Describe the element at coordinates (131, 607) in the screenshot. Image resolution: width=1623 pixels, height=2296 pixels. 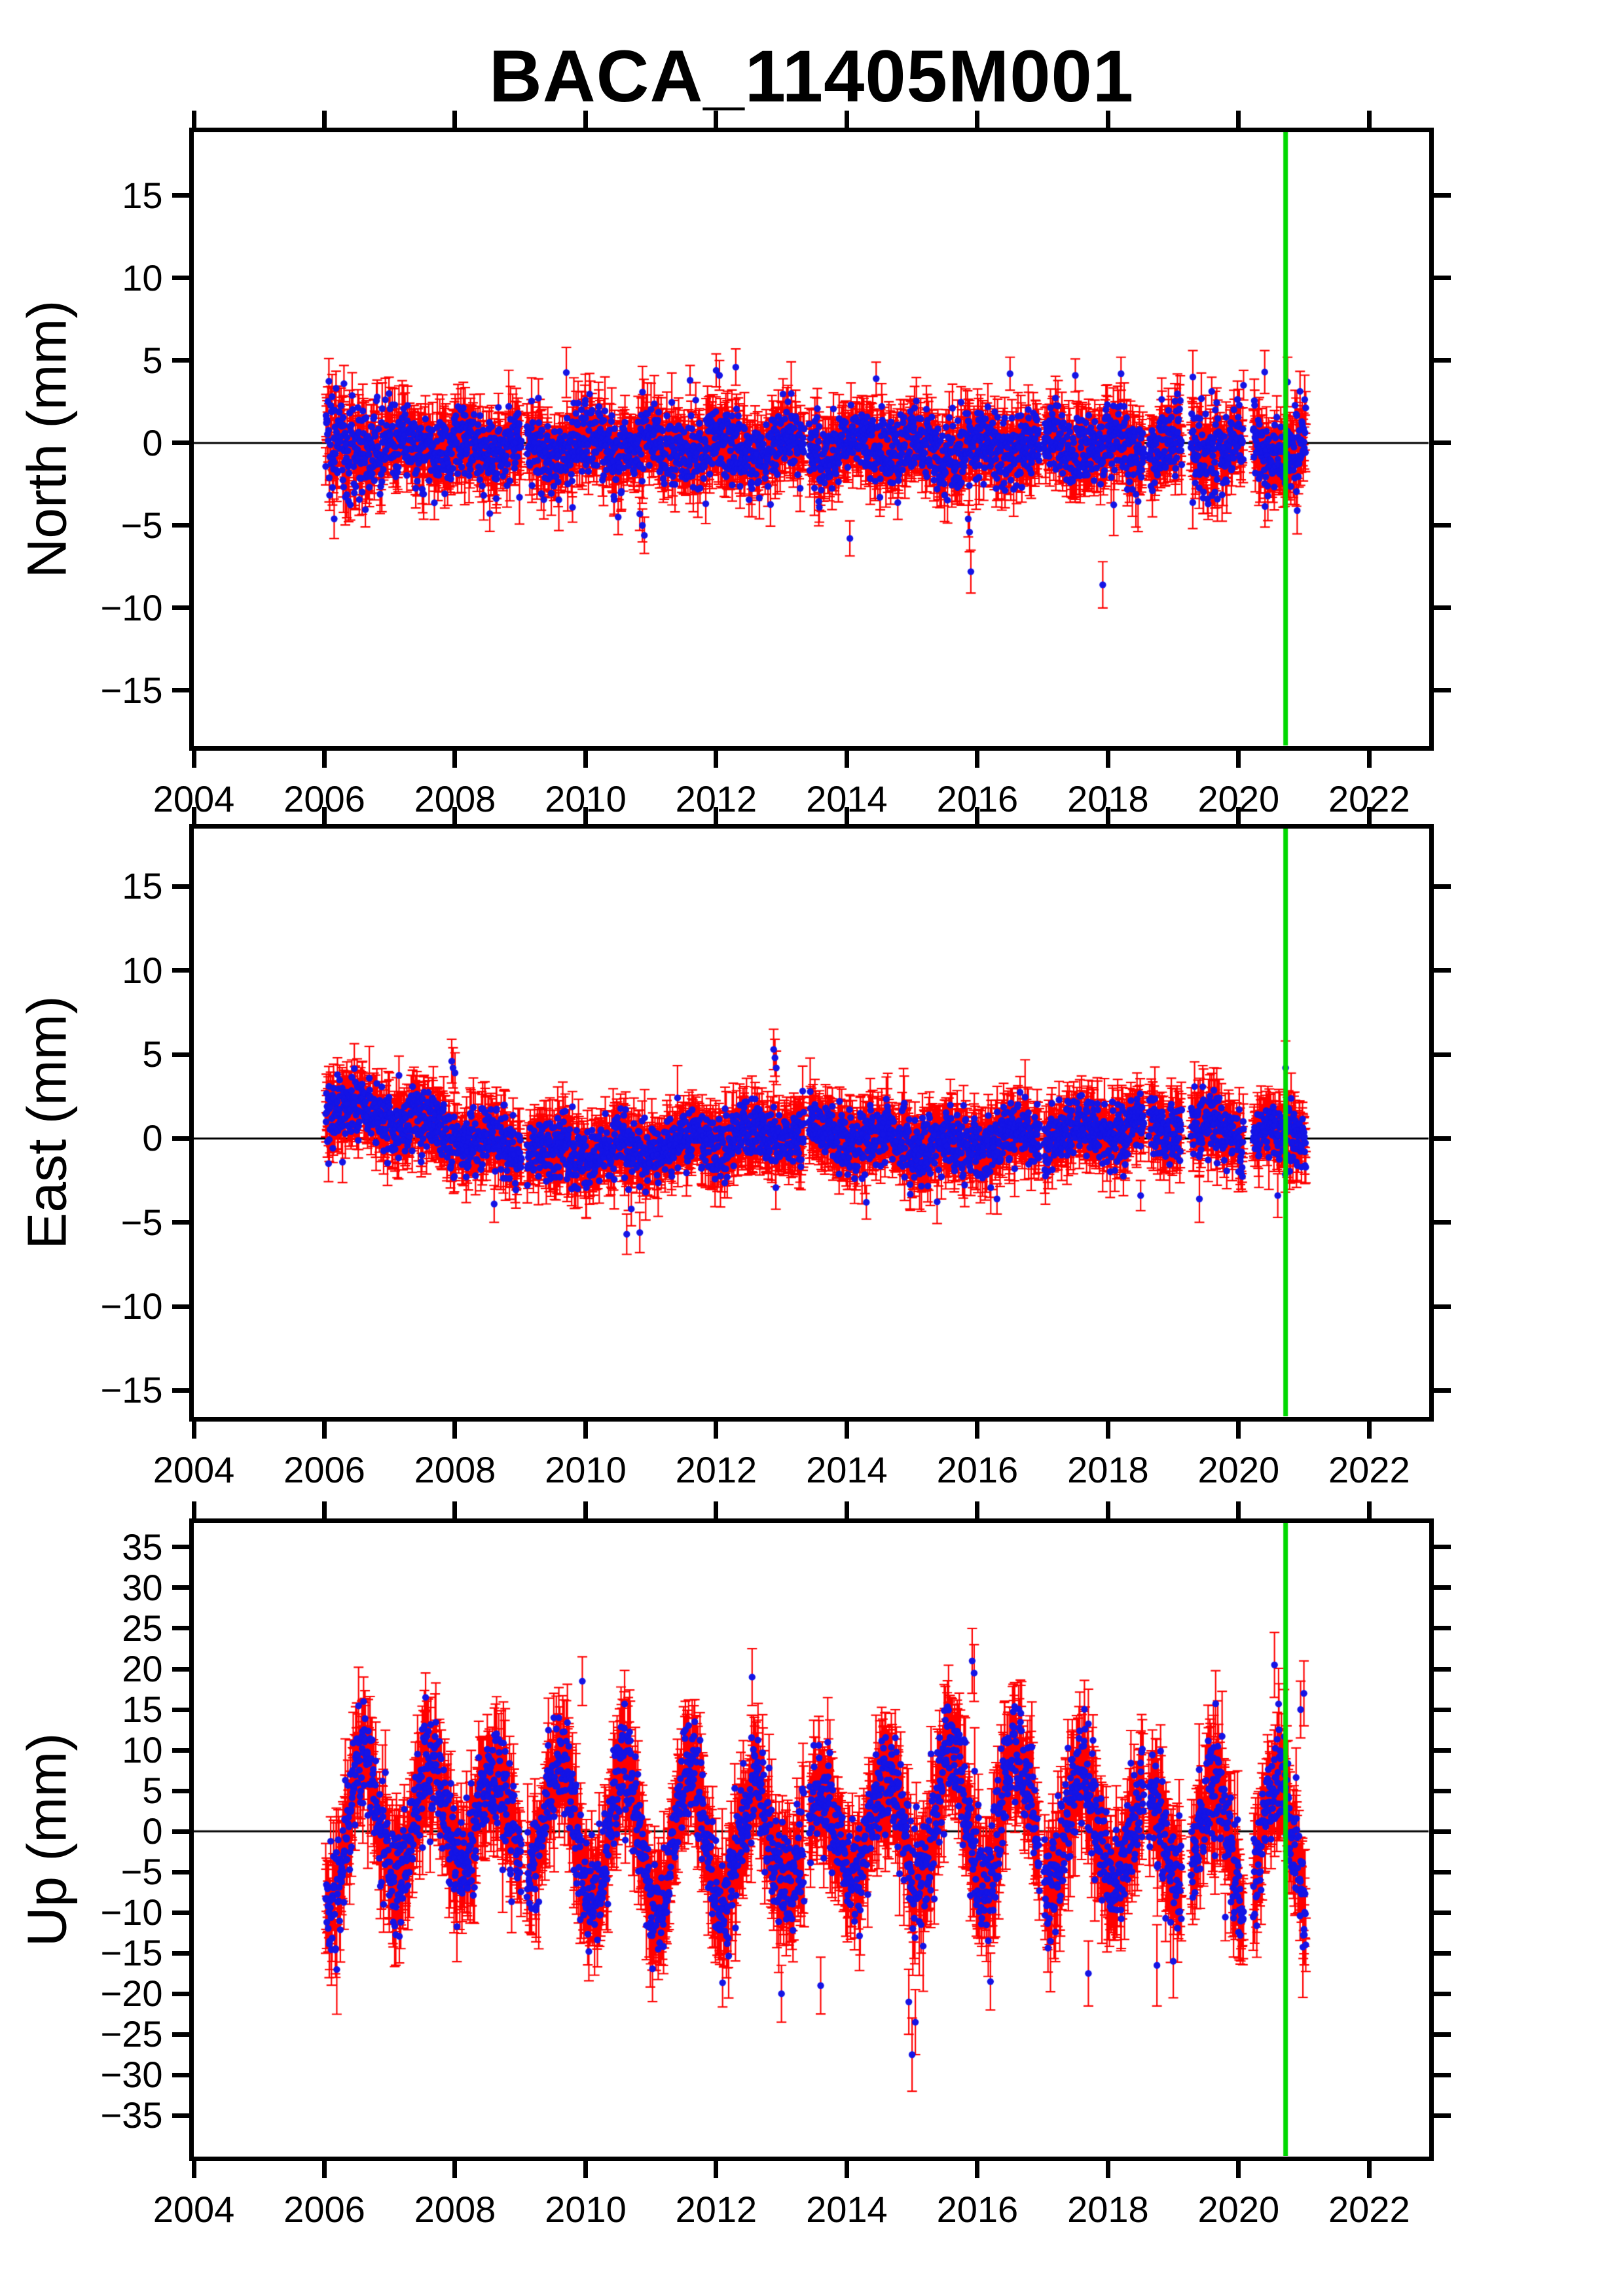
I see `y-tick-label: −10` at that location.